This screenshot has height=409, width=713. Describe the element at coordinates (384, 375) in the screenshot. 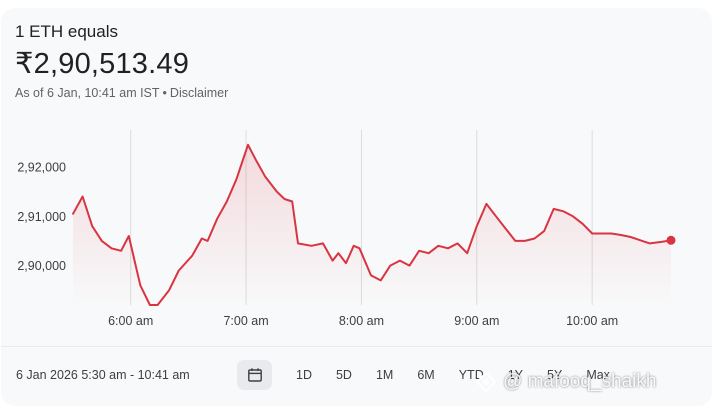

I see `range-button-1m: 1M` at that location.